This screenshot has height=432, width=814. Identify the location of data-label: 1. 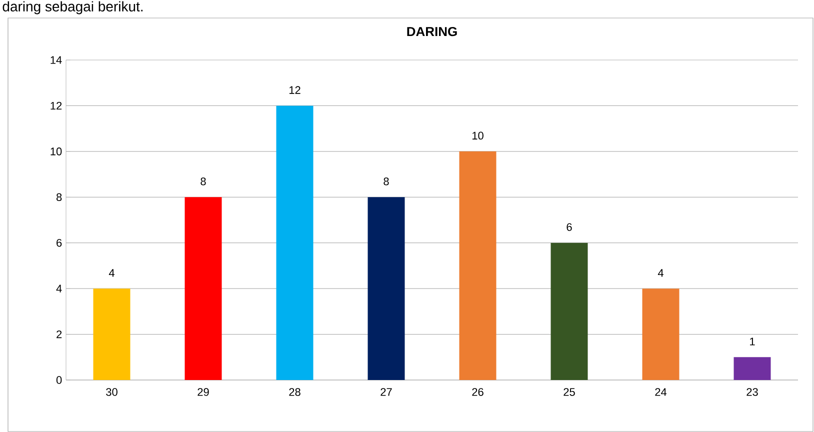
(752, 342).